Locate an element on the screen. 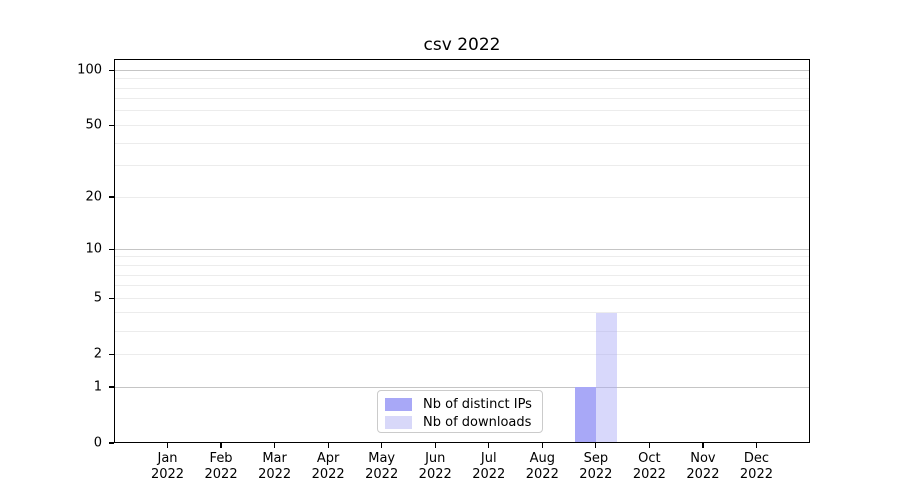 Image resolution: width=900 pixels, height=500 pixels. legend-swatch-distinct-ips is located at coordinates (398, 404).